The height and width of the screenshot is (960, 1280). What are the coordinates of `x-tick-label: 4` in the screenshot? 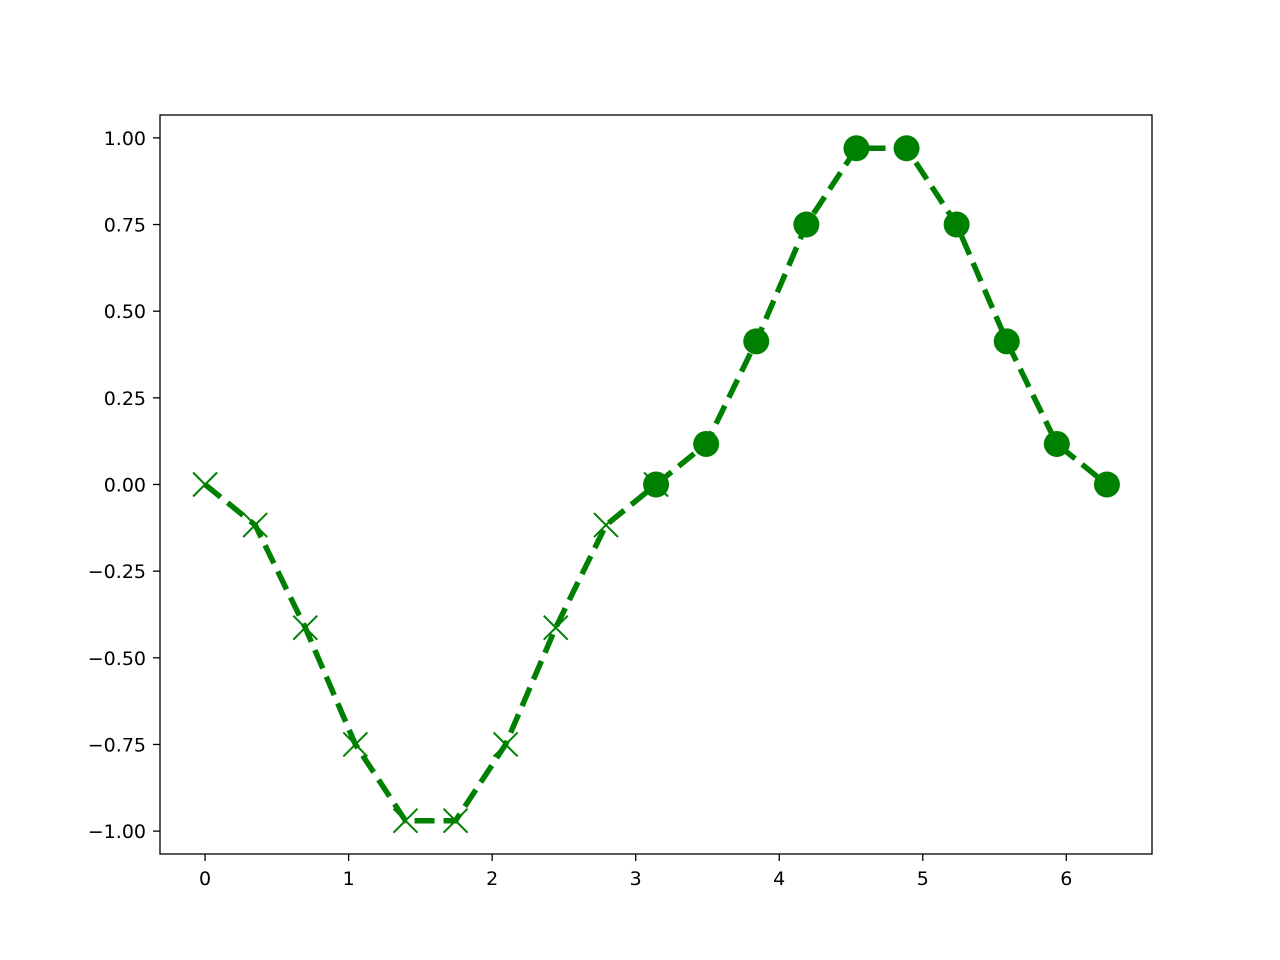 It's located at (779, 879).